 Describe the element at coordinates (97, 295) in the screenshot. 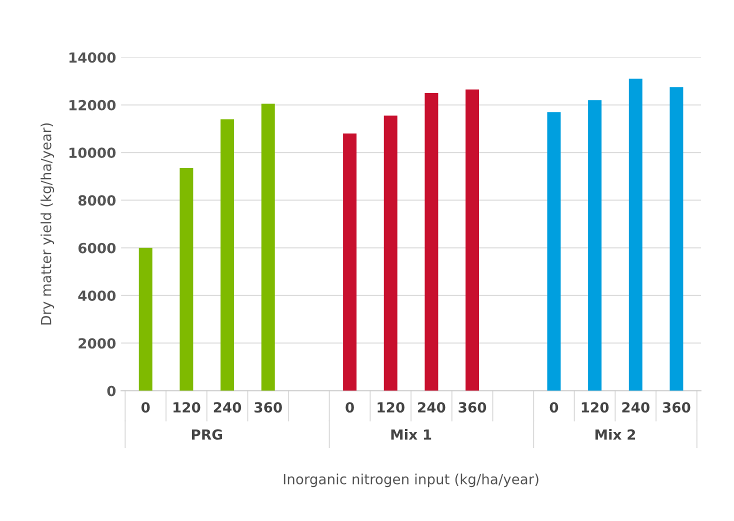

I see `y-tick-label: 4000` at that location.